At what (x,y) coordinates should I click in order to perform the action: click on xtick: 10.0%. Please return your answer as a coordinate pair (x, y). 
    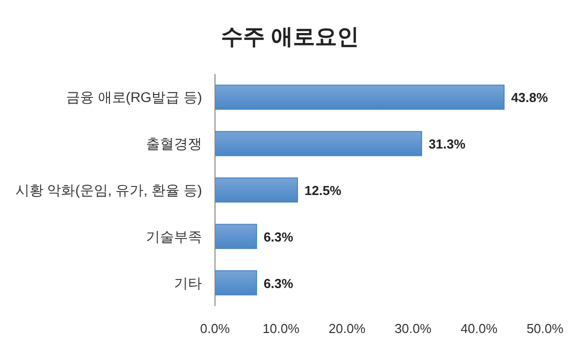
    Looking at the image, I should click on (281, 328).